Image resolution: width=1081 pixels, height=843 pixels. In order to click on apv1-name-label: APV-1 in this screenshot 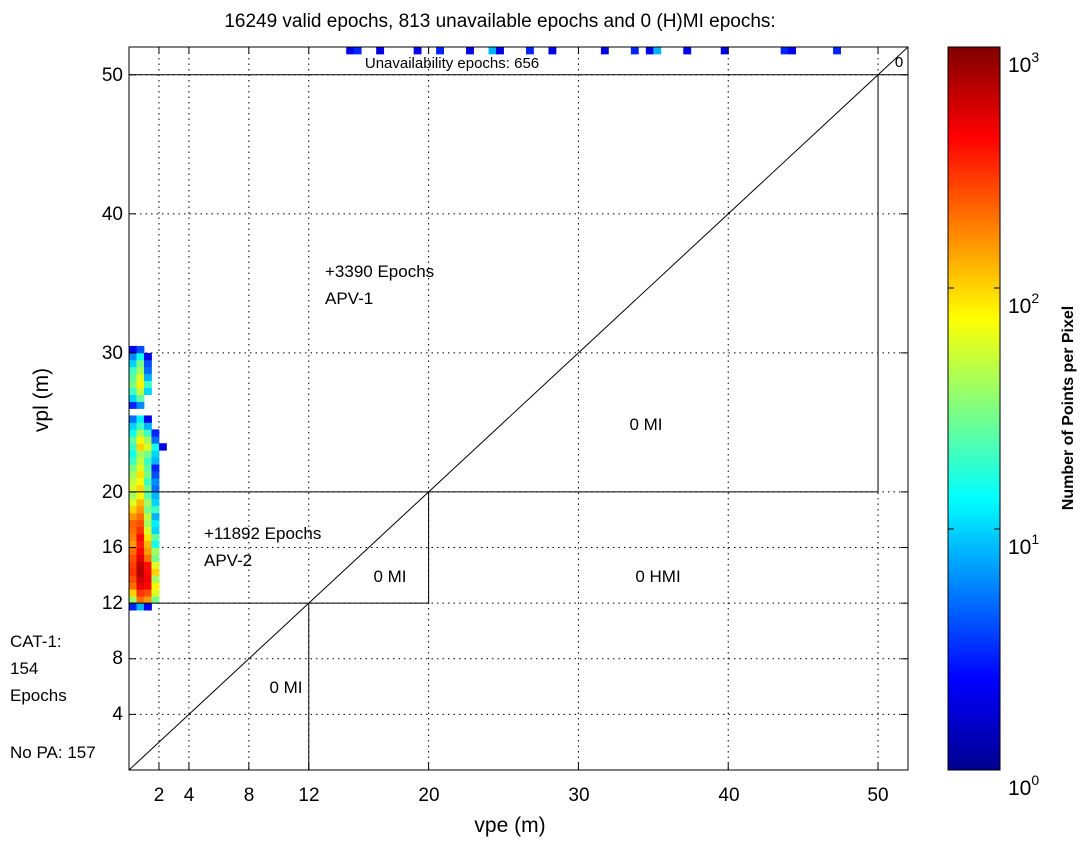, I will do `click(349, 298)`.